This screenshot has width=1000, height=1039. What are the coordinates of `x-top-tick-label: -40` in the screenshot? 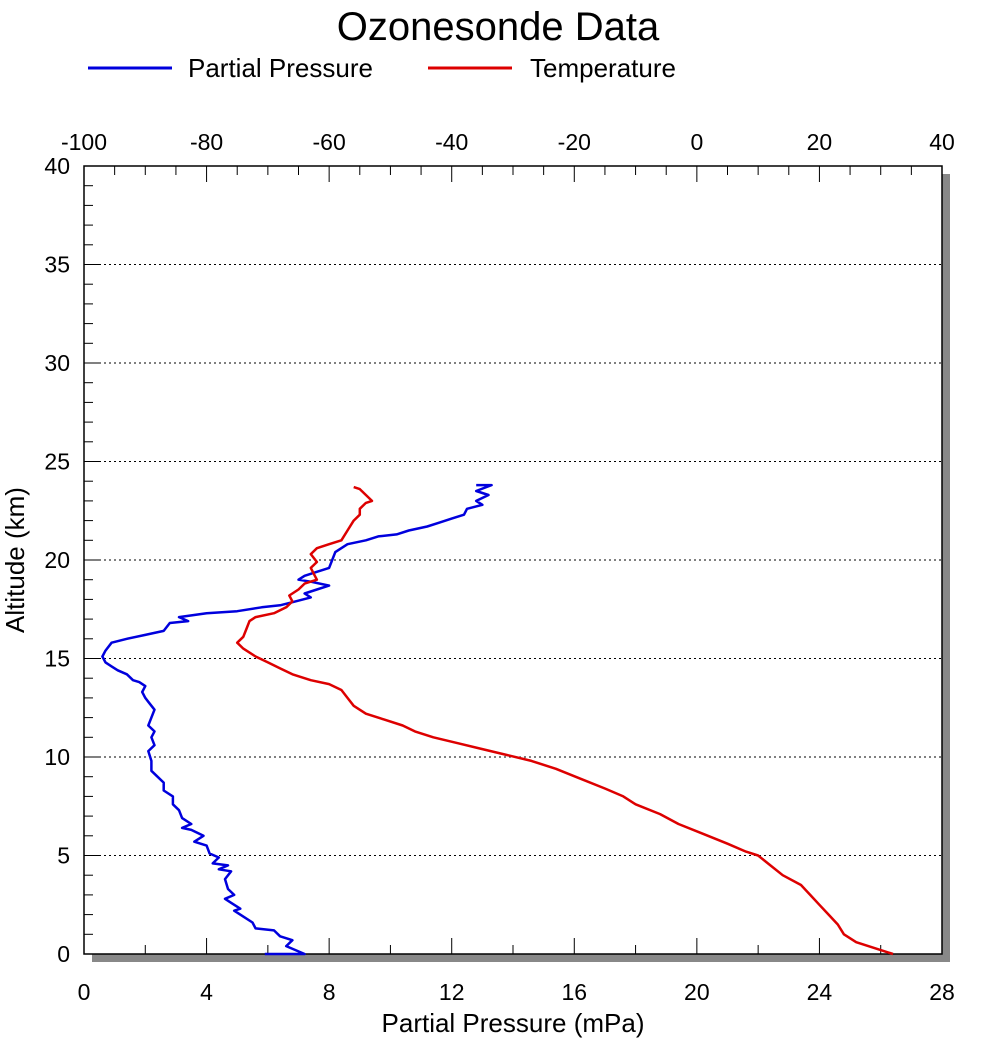 It's located at (451, 142).